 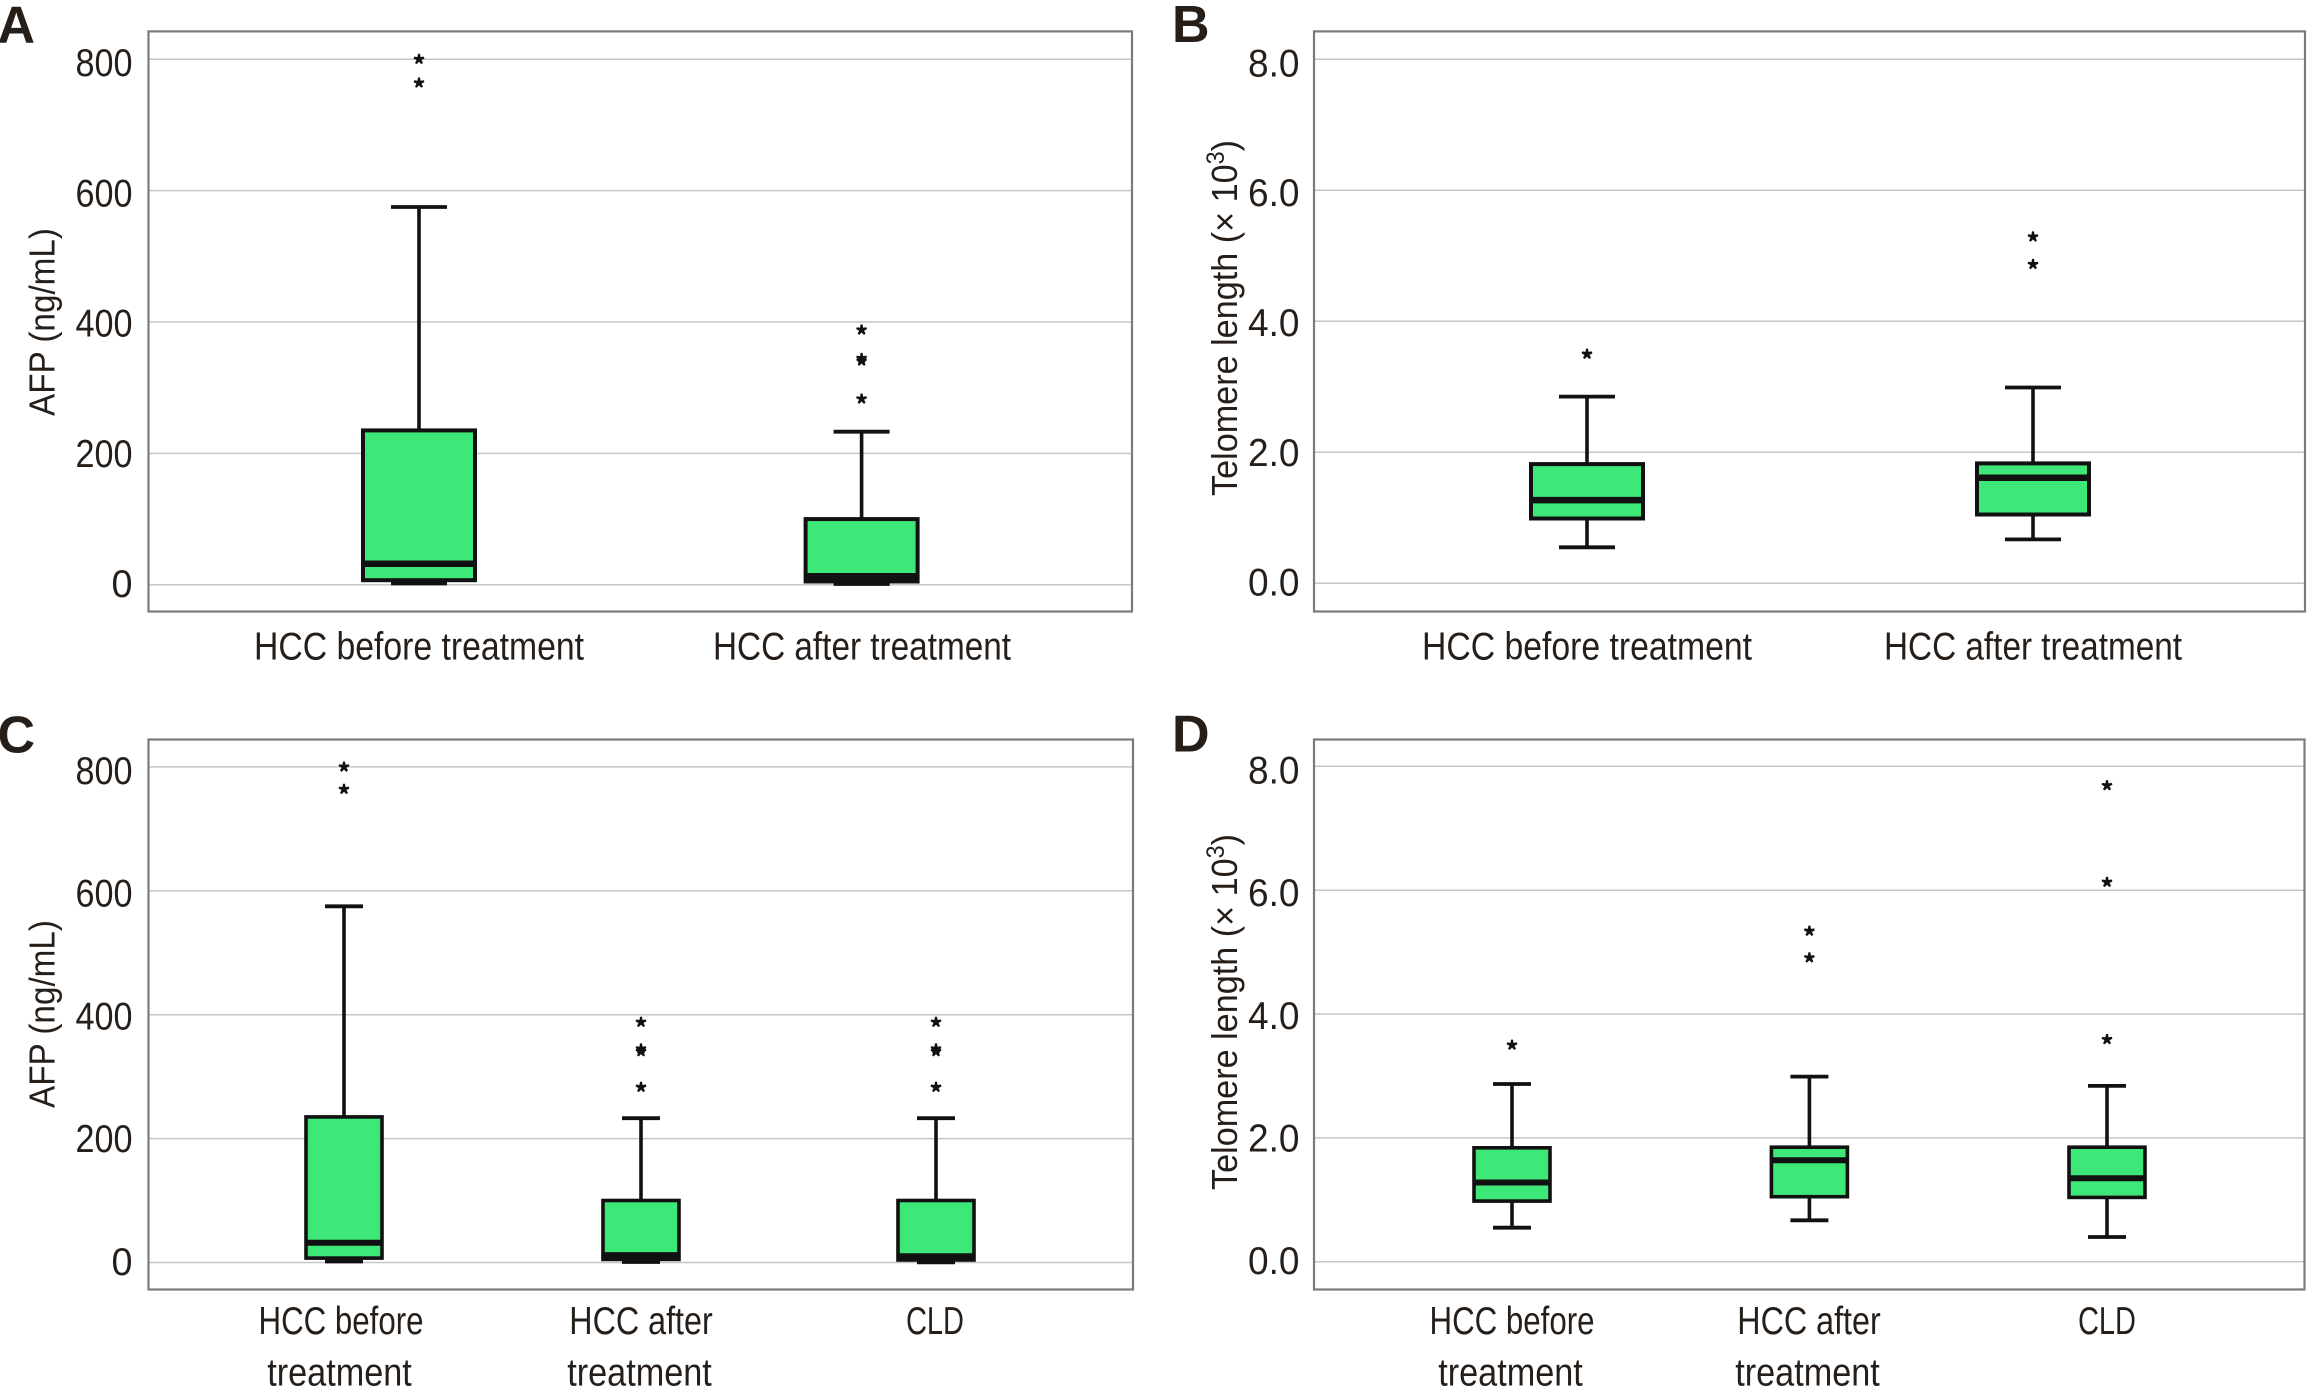 What do you see at coordinates (17, 27) in the screenshot?
I see `svg-text: A` at bounding box center [17, 27].